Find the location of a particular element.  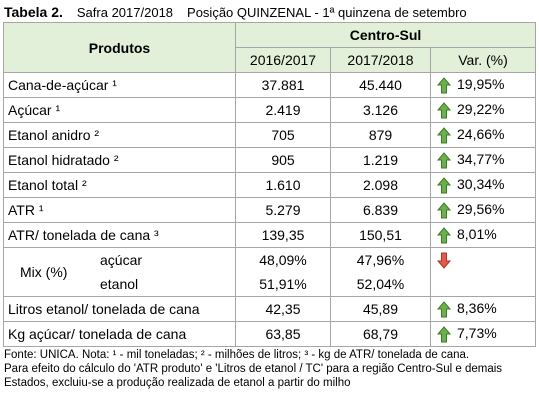

row: Etanol total ² 1.610 2.098 30,34% is located at coordinates (269, 185).